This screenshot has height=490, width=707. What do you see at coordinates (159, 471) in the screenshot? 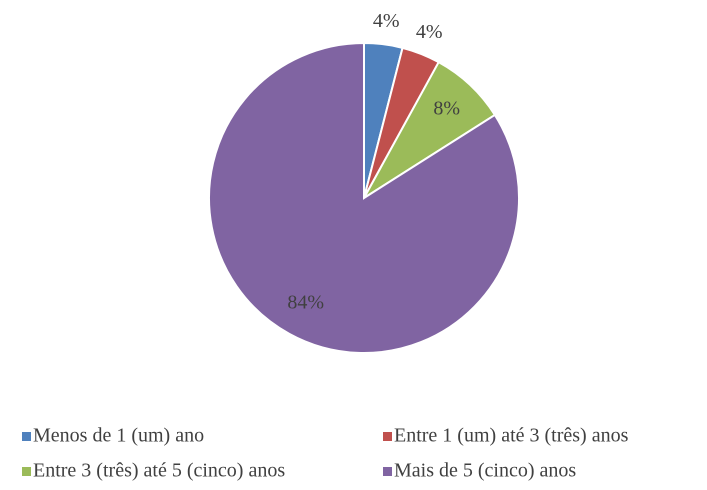
I see `legend-label: Entre 3 (três) até 5 (cinco) anos` at bounding box center [159, 471].